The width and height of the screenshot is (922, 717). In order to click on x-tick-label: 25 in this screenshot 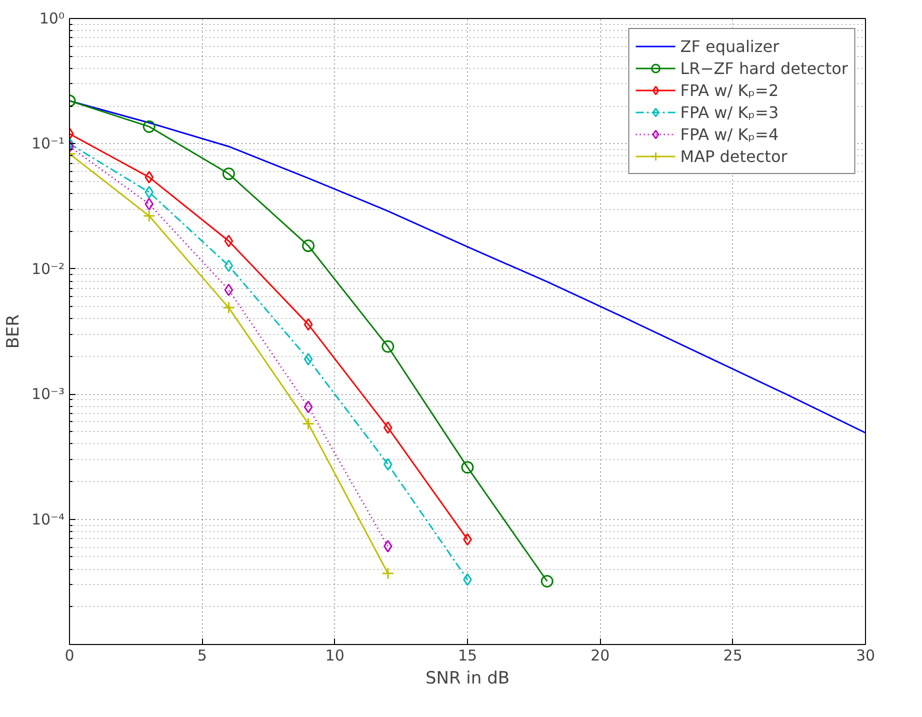, I will do `click(732, 655)`.